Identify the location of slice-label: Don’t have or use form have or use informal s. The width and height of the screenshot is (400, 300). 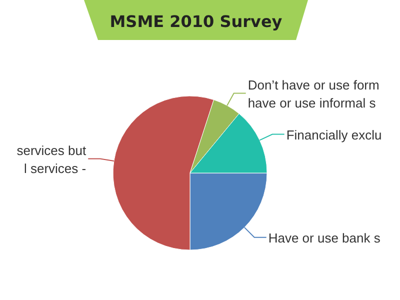
(314, 93).